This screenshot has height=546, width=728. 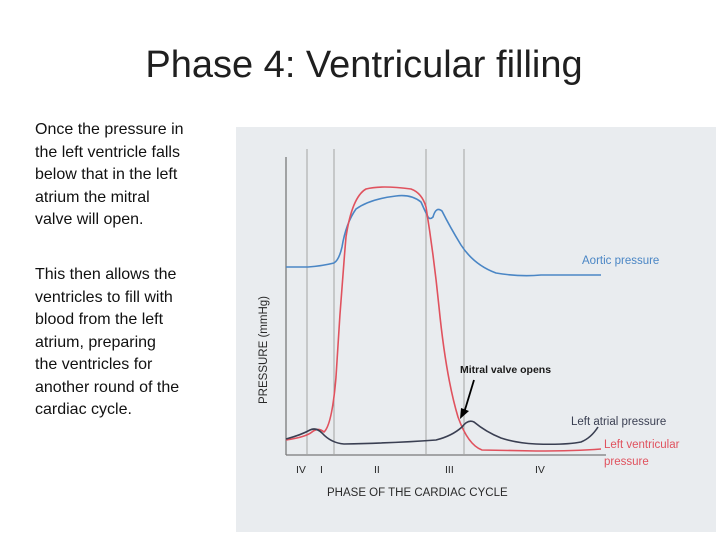 What do you see at coordinates (469, 396) in the screenshot?
I see `mitral-valve-arrow` at bounding box center [469, 396].